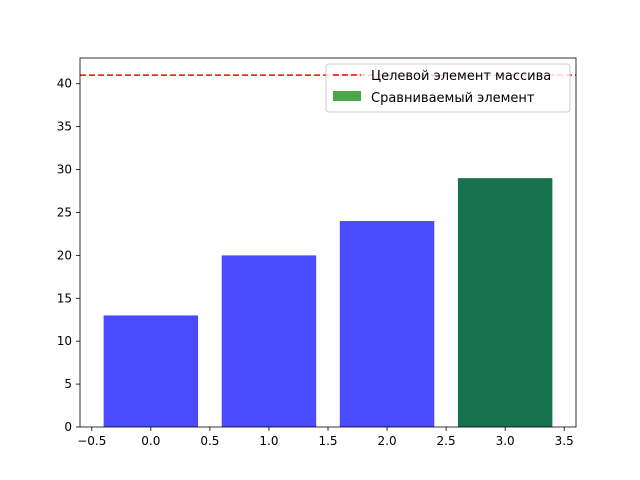 This screenshot has height=480, width=640. I want to click on y-tick-label: 25, so click(64, 212).